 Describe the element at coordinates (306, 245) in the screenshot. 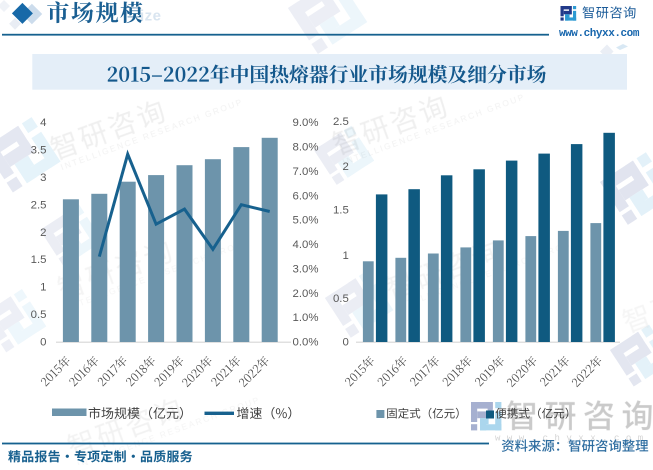

I see `svg-text: 4.0%` at that location.